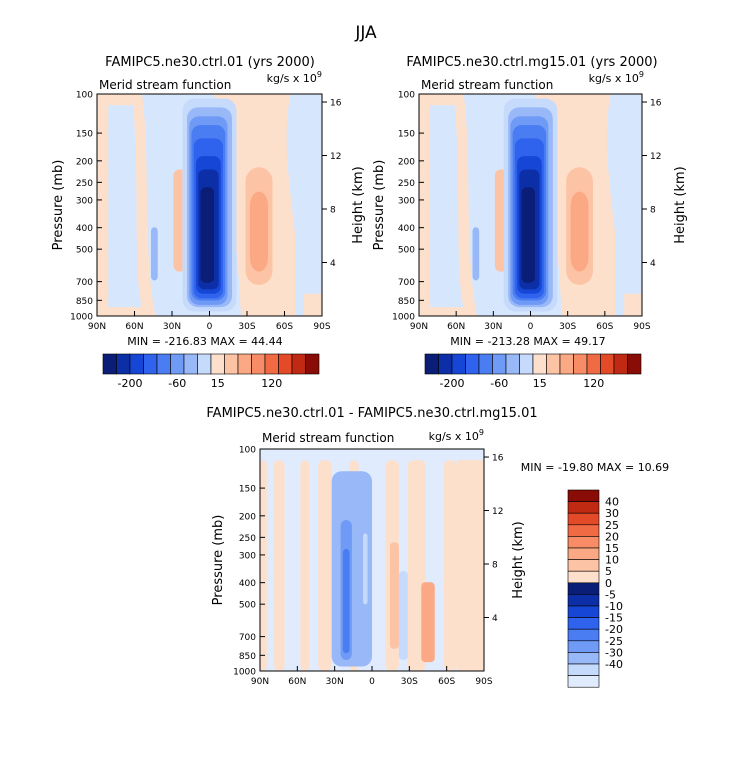  What do you see at coordinates (204, 341) in the screenshot?
I see `stats-text: MIN = -216.83 MAX = 44.44` at bounding box center [204, 341].